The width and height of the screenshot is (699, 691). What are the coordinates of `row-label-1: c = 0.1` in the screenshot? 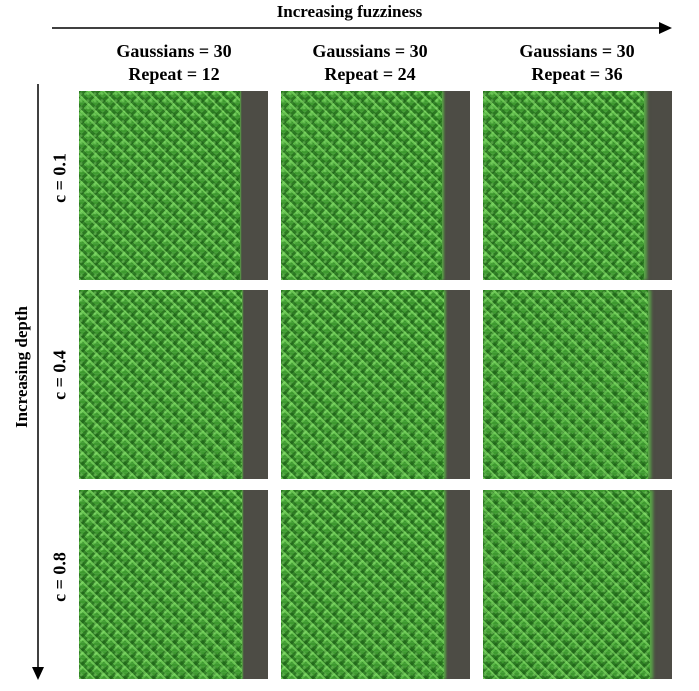 It's located at (59, 178).